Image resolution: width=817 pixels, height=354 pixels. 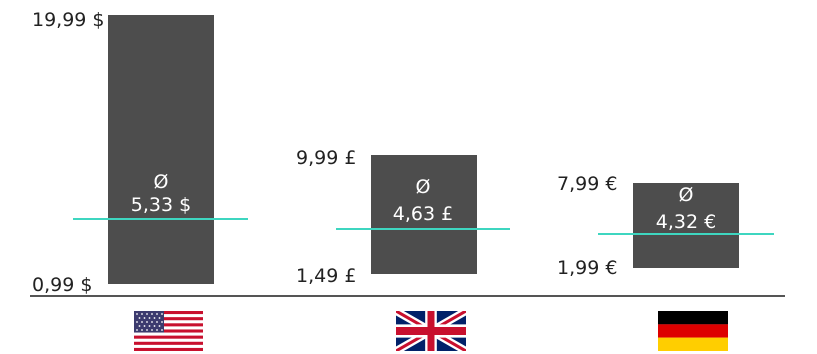 I want to click on uk-avg-label: 4,63 £, so click(x=423, y=214).